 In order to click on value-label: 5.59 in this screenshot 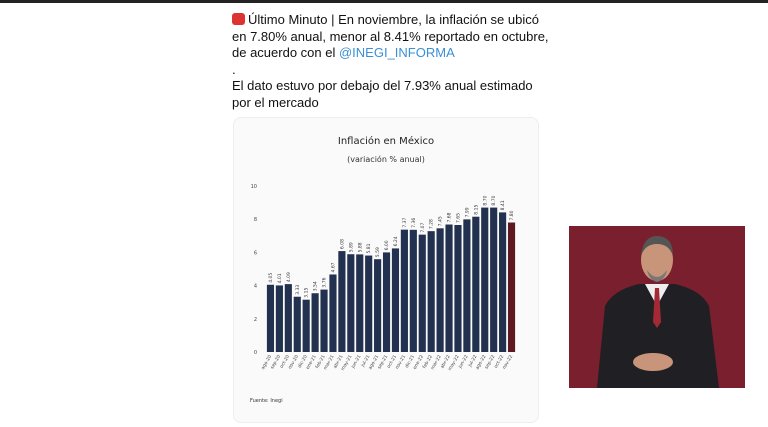, I will do `click(378, 252)`.